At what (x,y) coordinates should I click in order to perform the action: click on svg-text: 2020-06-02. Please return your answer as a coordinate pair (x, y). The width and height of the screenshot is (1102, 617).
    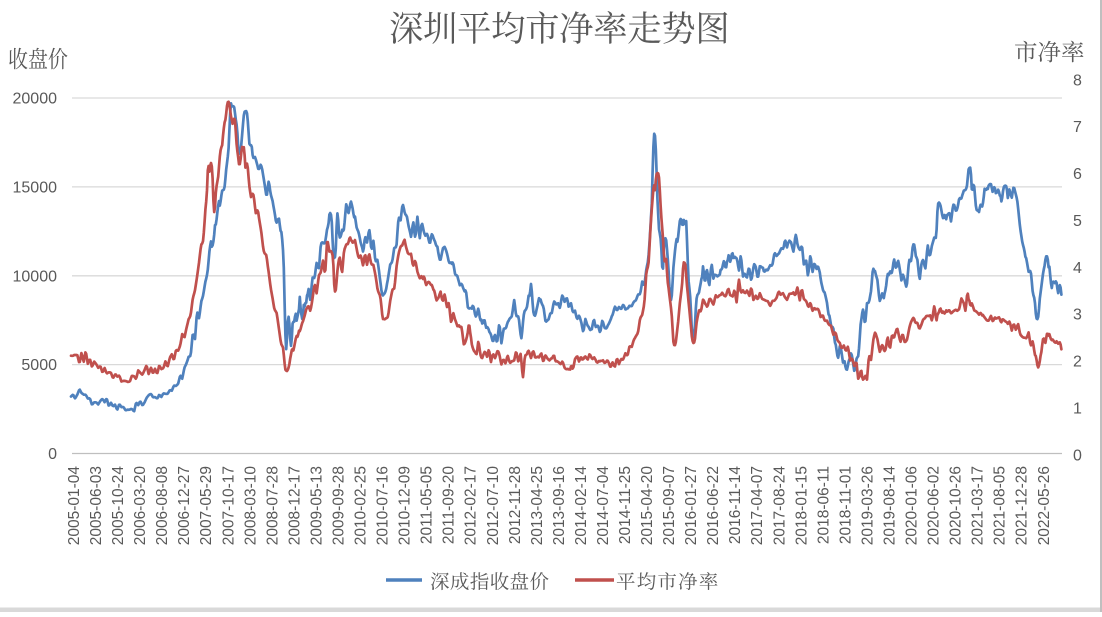
    Looking at the image, I should click on (934, 505).